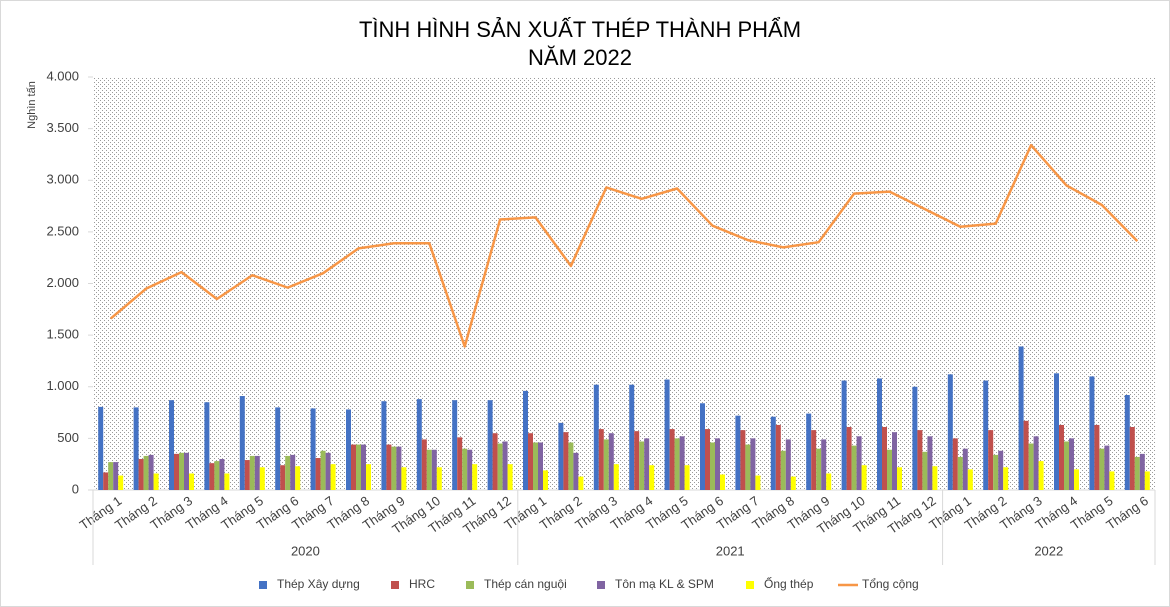 The height and width of the screenshot is (607, 1170). Describe the element at coordinates (62, 385) in the screenshot. I see `y-tick-label: 1.000` at that location.